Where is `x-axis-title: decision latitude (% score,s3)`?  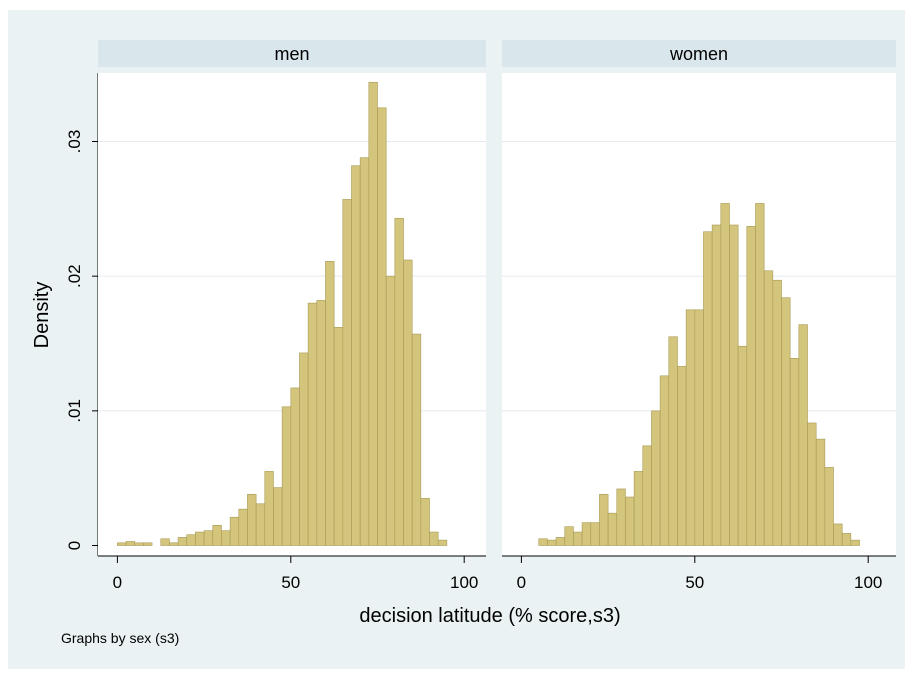
x-axis-title: decision latitude (% score,s3) is located at coordinates (489, 616).